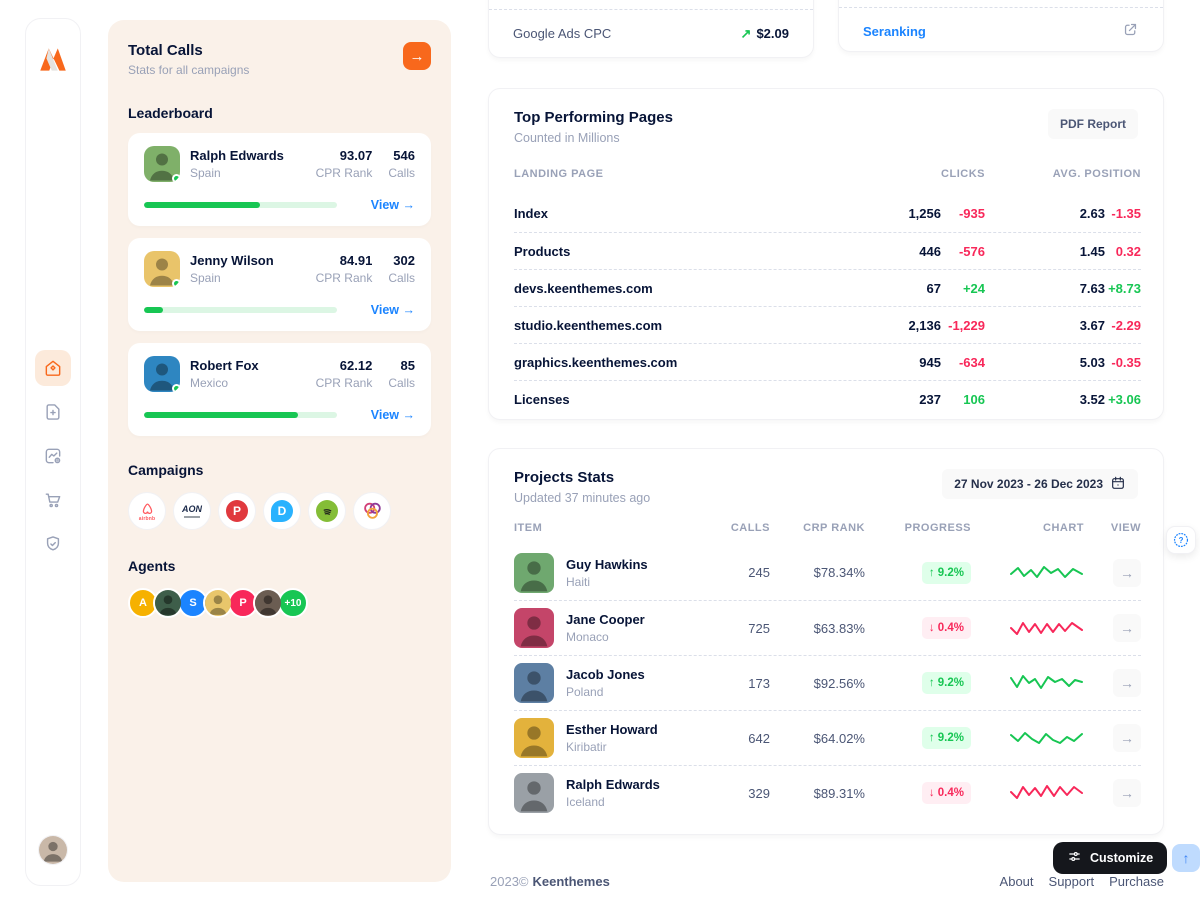  I want to click on link-row: Seranking, so click(1001, 29).